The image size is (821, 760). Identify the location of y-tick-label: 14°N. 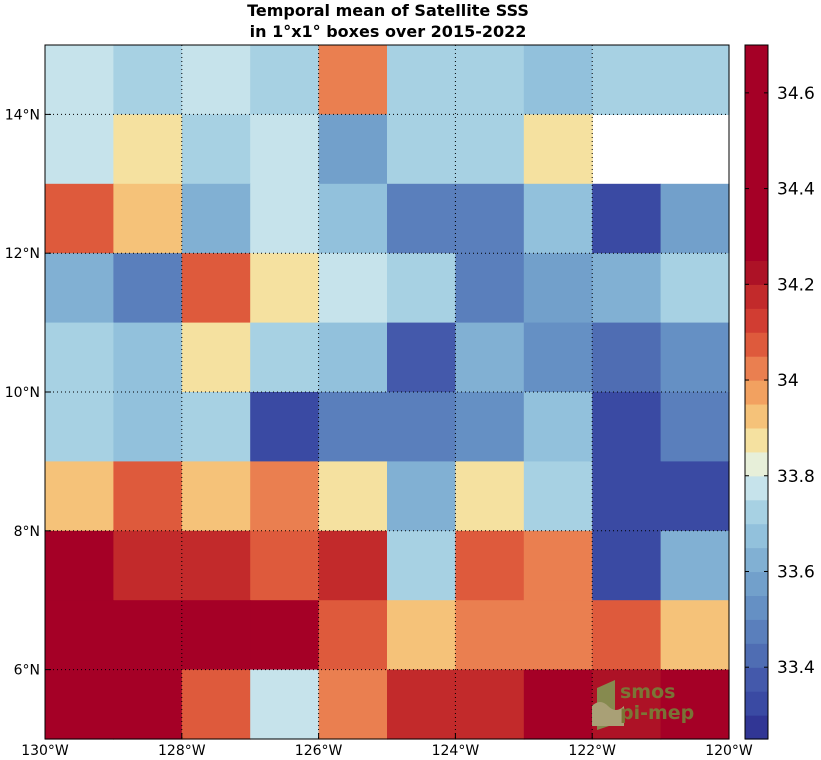
(22, 115).